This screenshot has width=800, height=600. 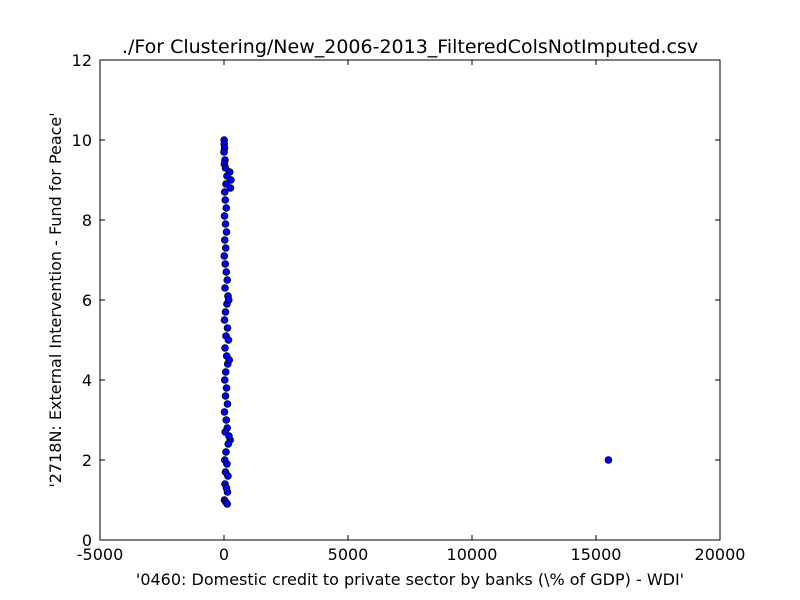 I want to click on x-tick-label: 15000, so click(x=596, y=554).